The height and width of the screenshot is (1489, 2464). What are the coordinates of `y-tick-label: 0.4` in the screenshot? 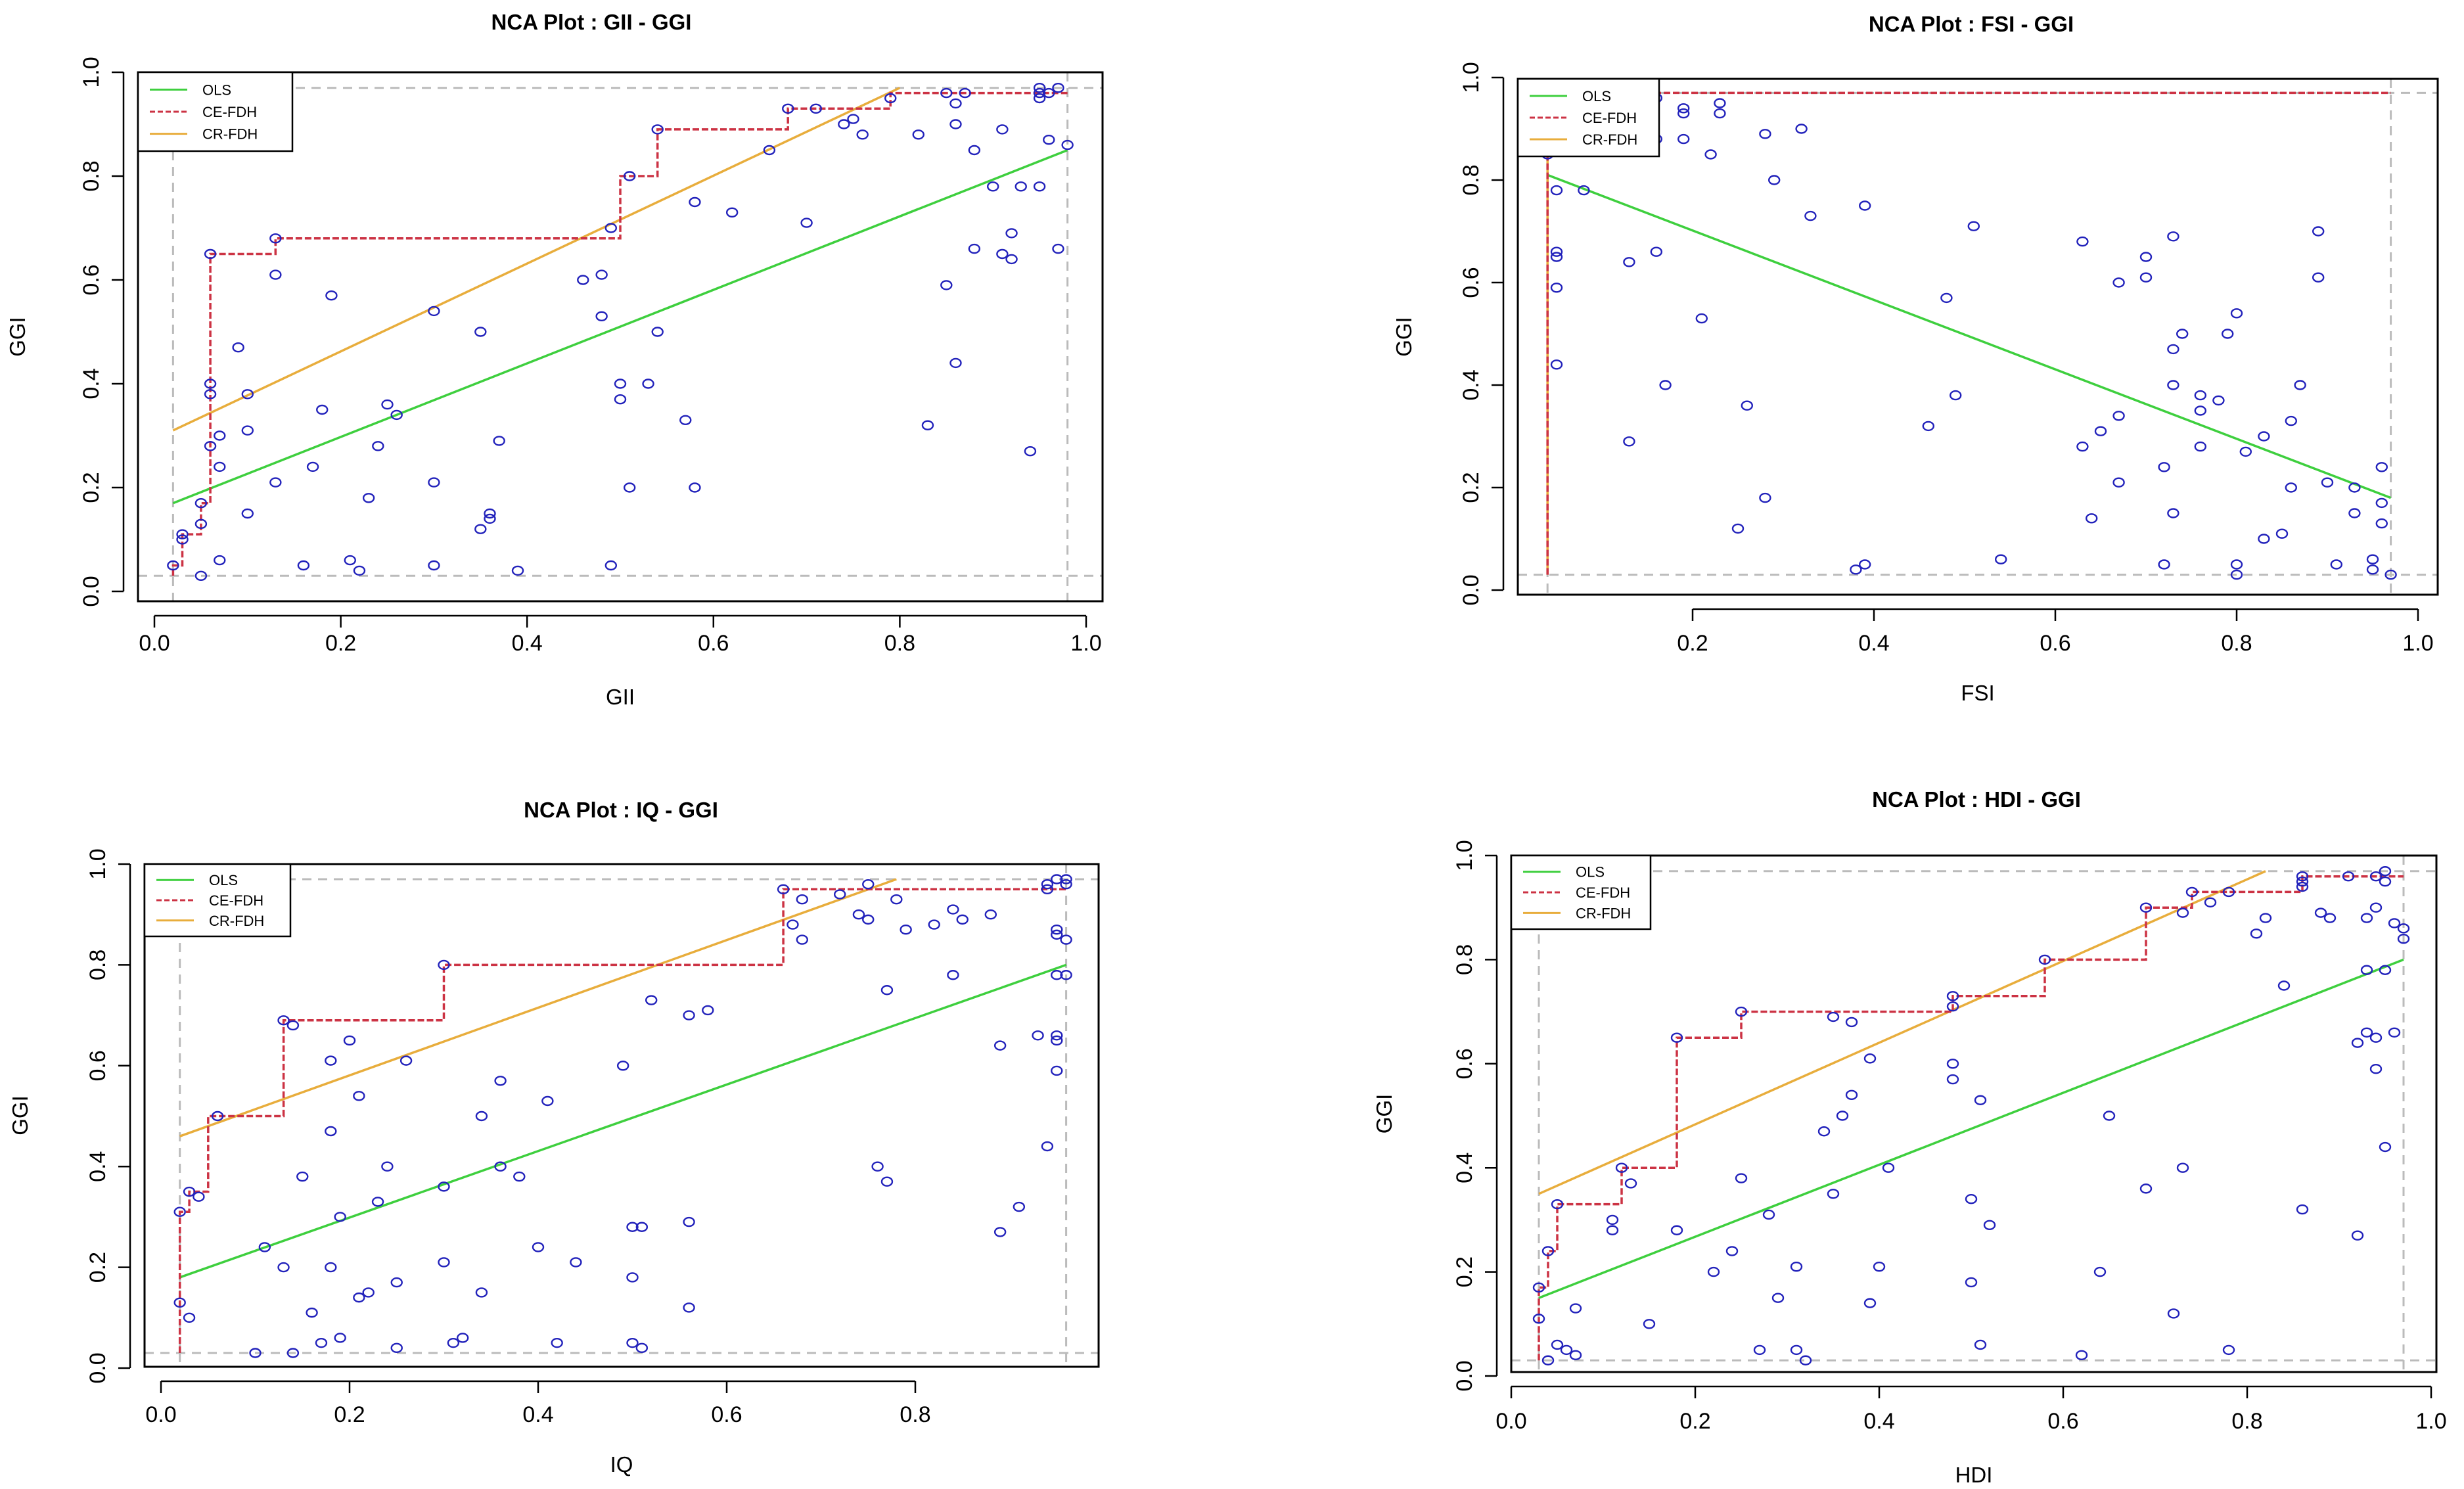 It's located at (1472, 385).